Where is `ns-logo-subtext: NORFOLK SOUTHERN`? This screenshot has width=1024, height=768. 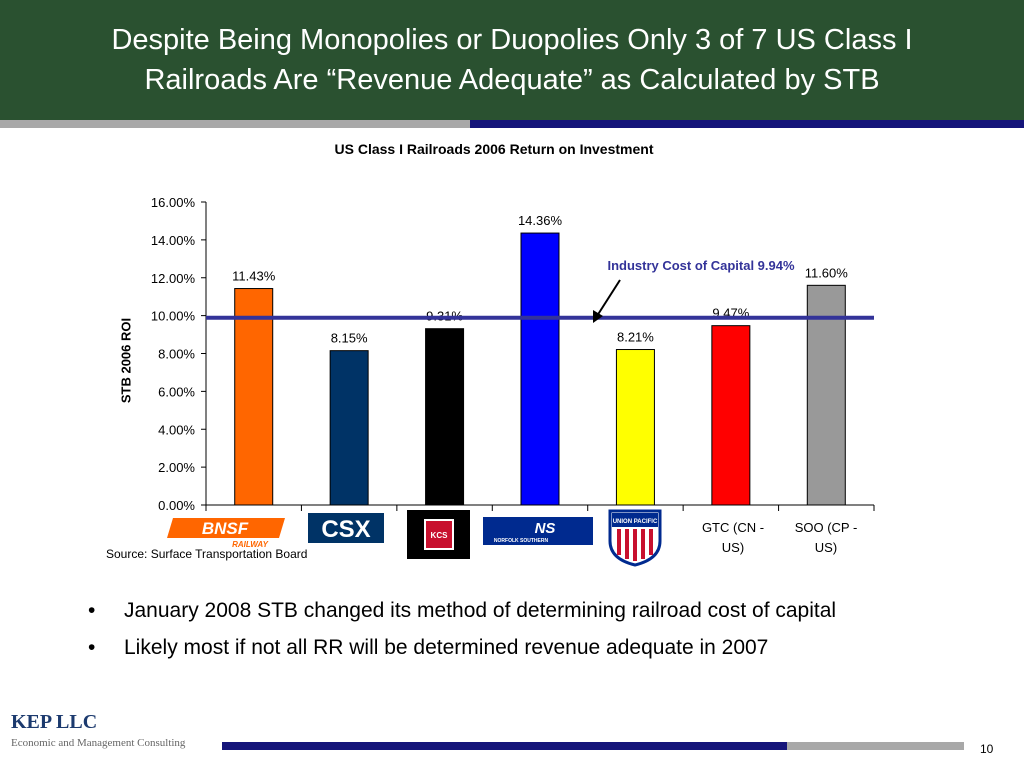 ns-logo-subtext: NORFOLK SOUTHERN is located at coordinates (521, 541).